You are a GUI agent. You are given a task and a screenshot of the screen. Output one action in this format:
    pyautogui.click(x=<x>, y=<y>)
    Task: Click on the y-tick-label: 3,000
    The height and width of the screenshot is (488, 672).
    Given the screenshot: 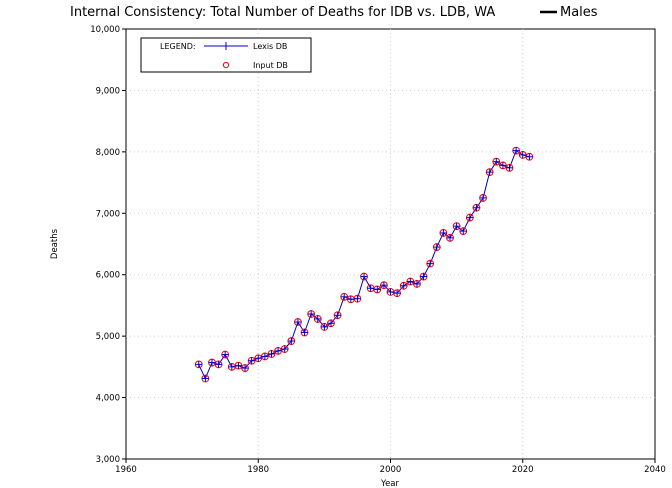 What is the action you would take?
    pyautogui.click(x=108, y=460)
    